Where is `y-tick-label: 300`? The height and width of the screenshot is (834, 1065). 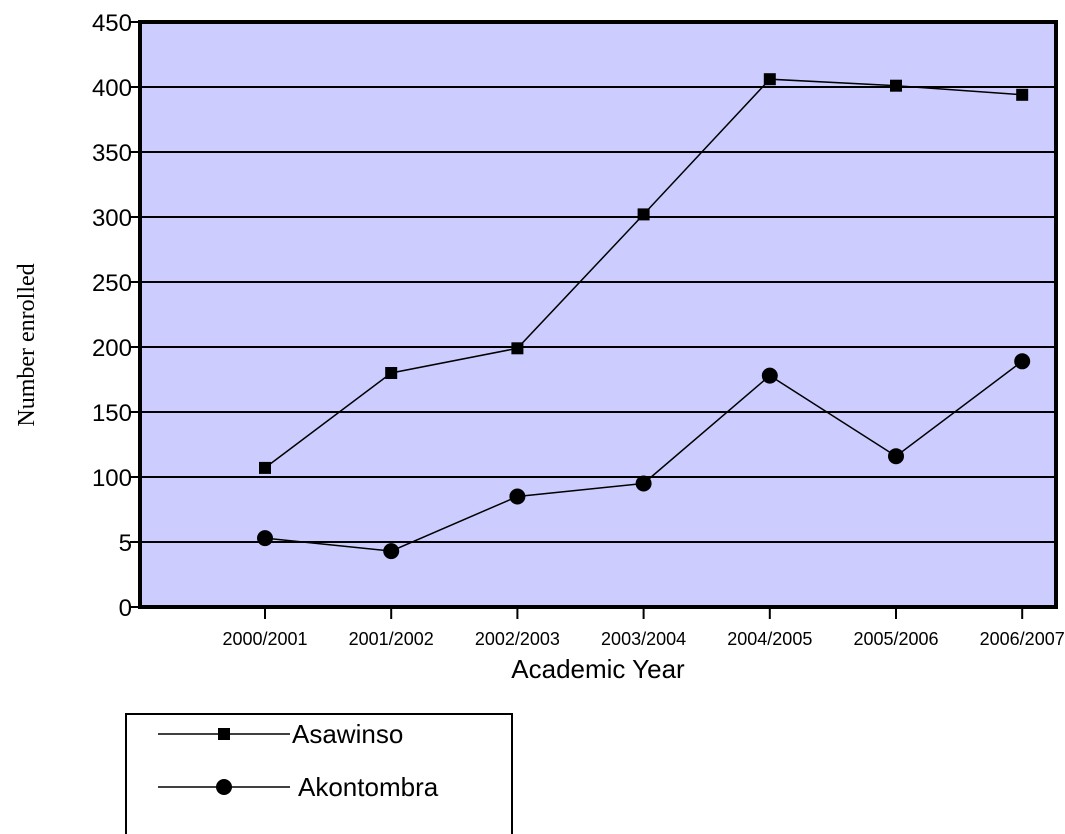 y-tick-label: 300 is located at coordinates (112, 218).